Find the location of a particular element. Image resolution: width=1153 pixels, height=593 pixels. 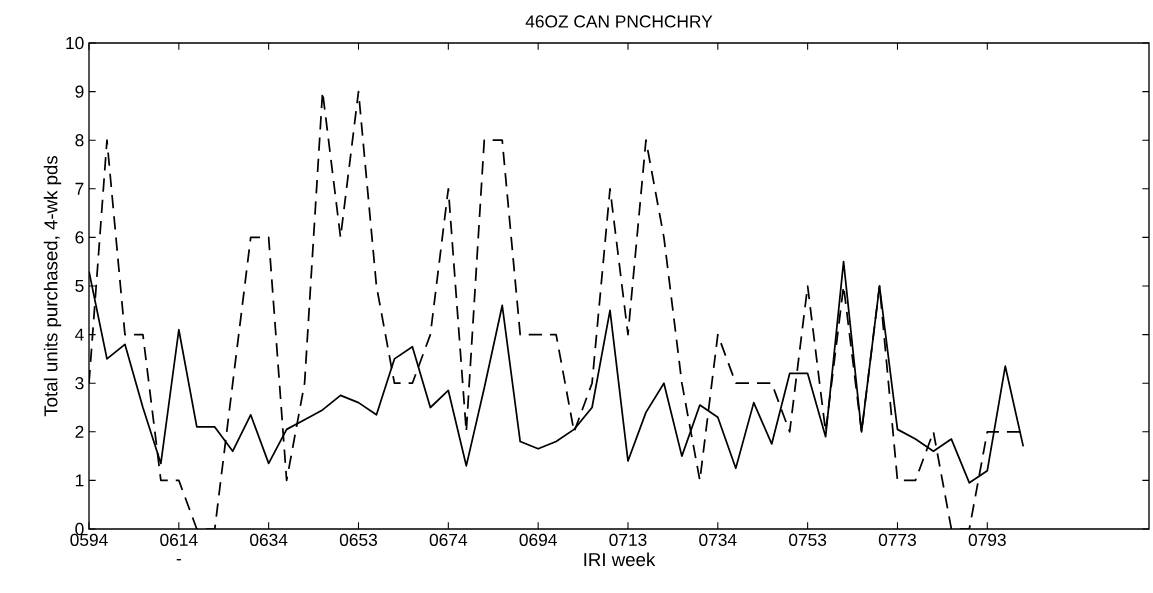

x-tick-label: 0674 is located at coordinates (448, 539).